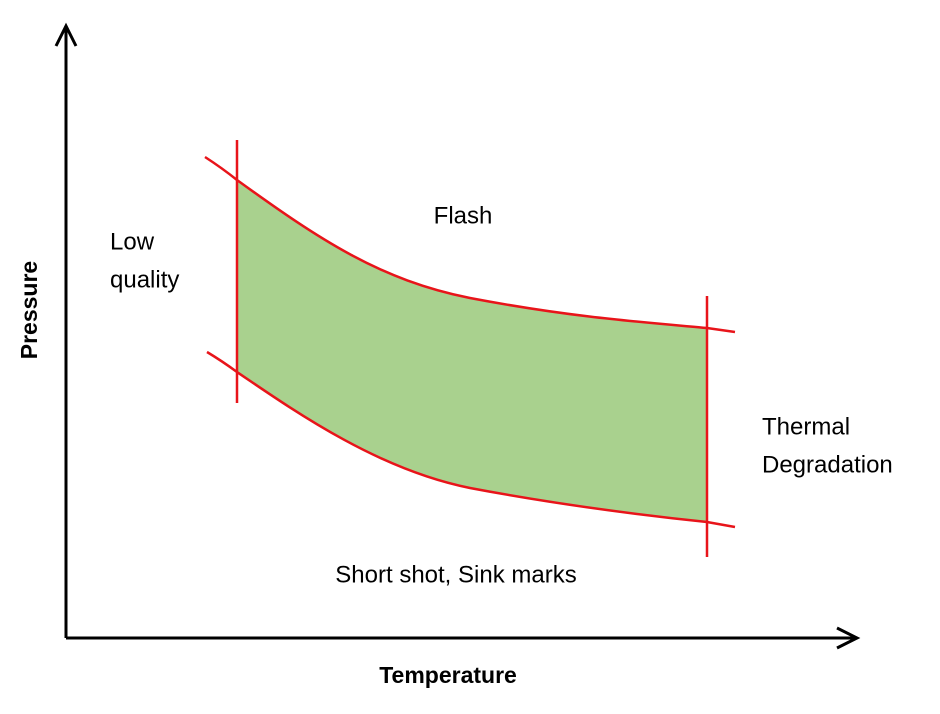 This screenshot has width=940, height=714. Describe the element at coordinates (848, 638) in the screenshot. I see `x-axis-arrow` at that location.